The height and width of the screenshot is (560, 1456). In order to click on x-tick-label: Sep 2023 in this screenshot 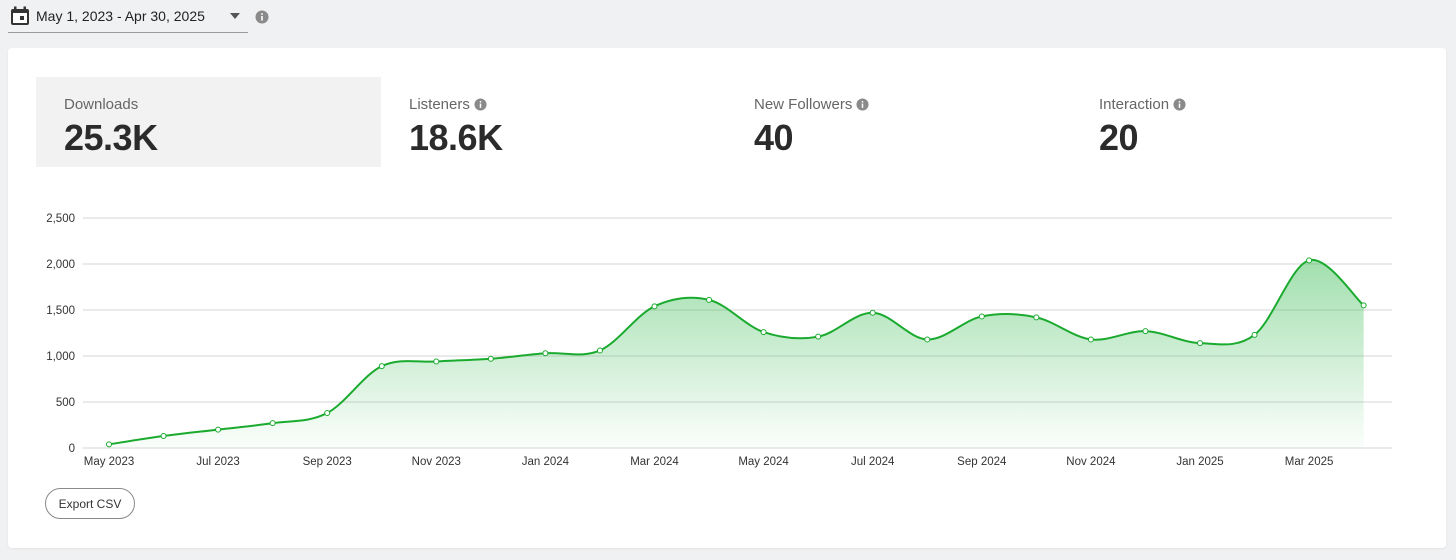, I will do `click(327, 462)`.